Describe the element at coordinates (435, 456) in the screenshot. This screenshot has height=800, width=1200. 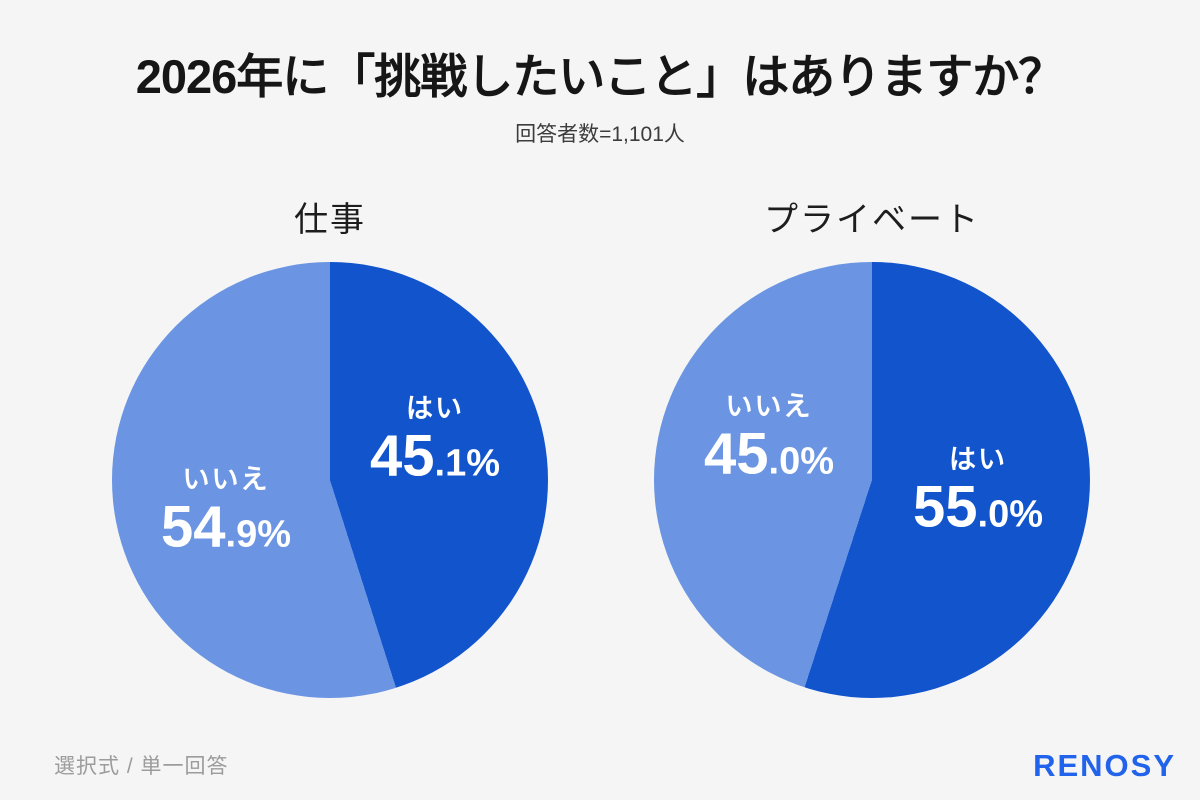
I see `slice-value: 45.1%` at that location.